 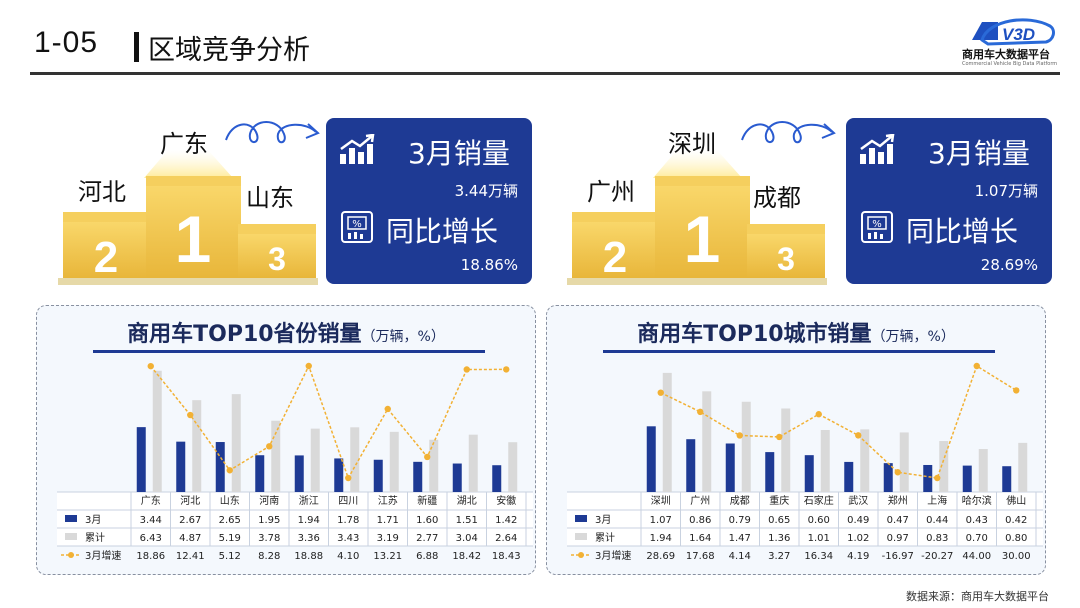 What do you see at coordinates (949, 201) in the screenshot?
I see `city-sales-card: 3月销量 1.07万辆 % 同比增长 28.69%` at bounding box center [949, 201].